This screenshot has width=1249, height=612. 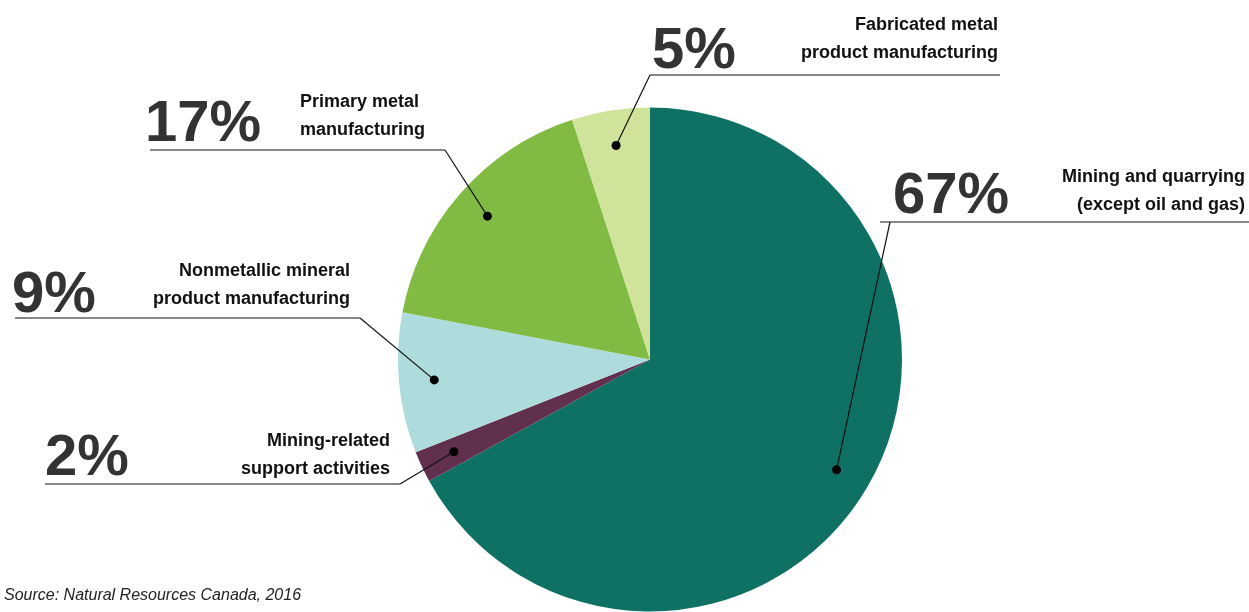 What do you see at coordinates (363, 115) in the screenshot?
I see `slice-label: Primary metal manufacturing` at bounding box center [363, 115].